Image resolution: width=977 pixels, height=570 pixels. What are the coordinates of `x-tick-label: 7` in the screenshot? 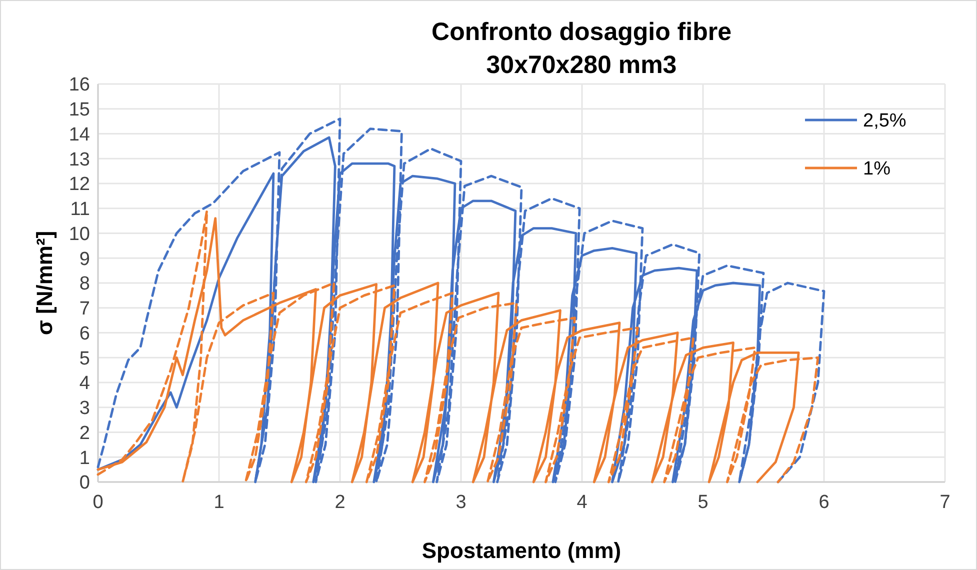 It's located at (945, 502).